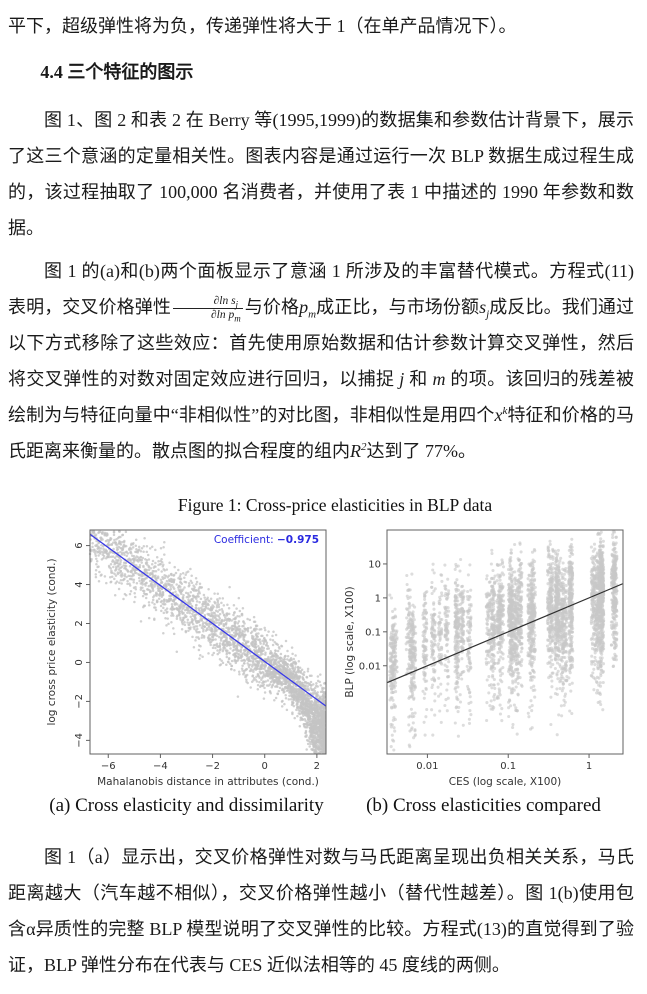  What do you see at coordinates (108, 766) in the screenshot?
I see `svg-text: −6` at bounding box center [108, 766].